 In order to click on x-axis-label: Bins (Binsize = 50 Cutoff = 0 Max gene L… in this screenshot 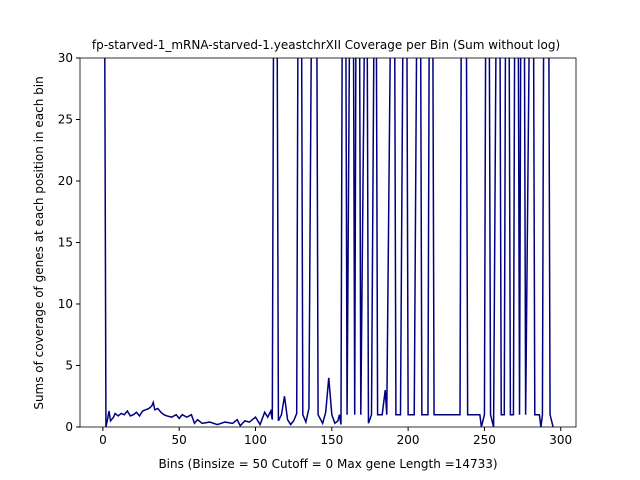, I will do `click(327, 464)`.